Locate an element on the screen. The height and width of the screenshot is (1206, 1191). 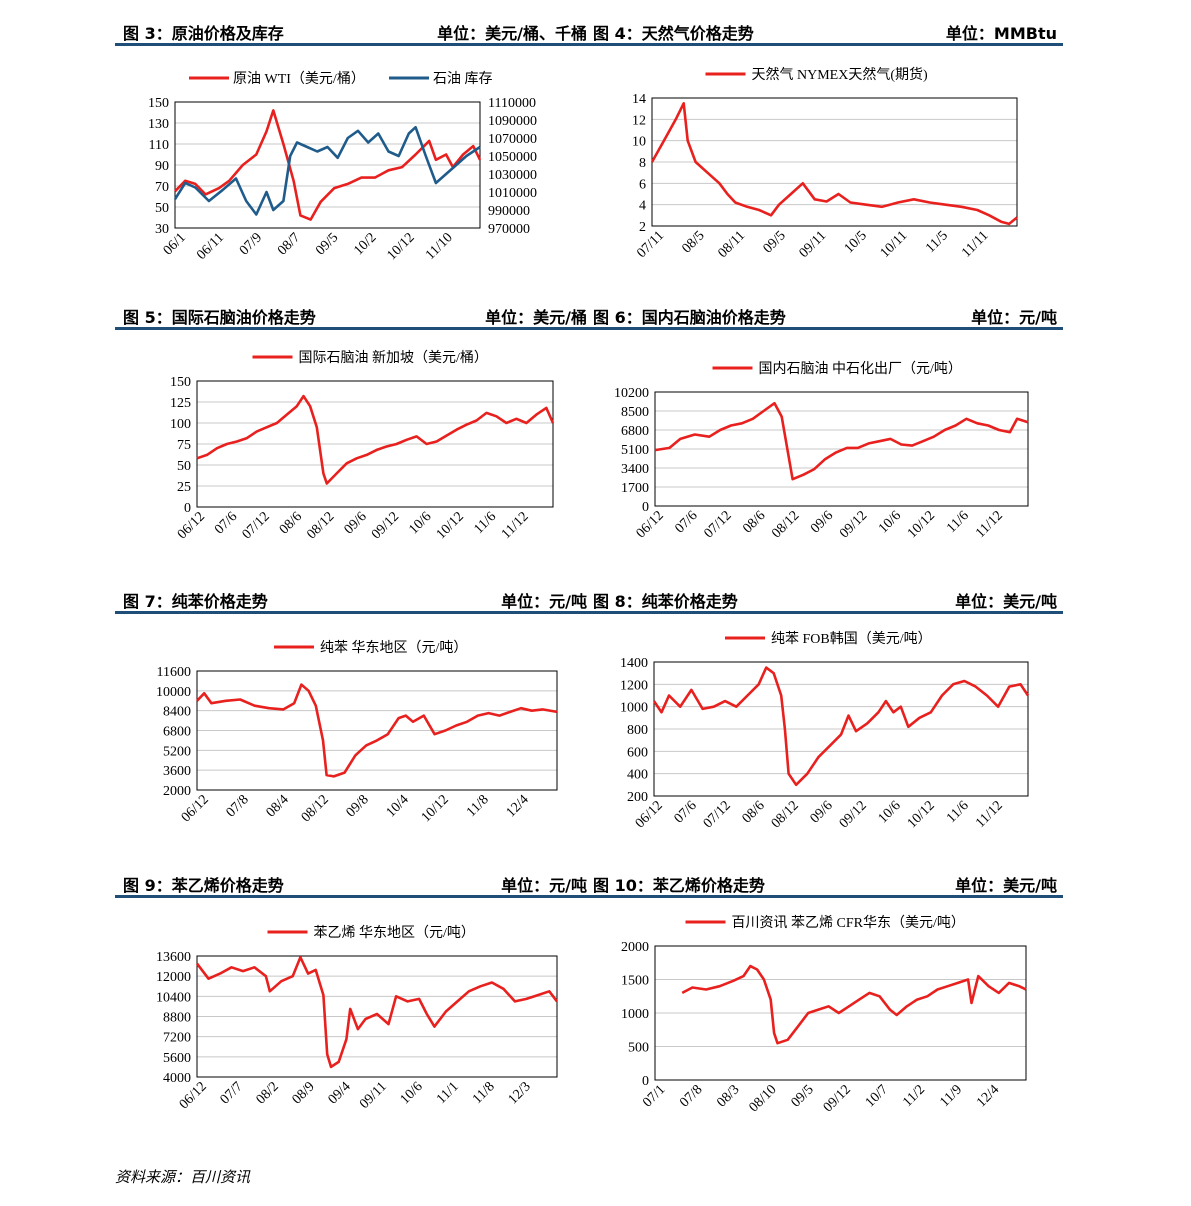
panel-title: 图 7：纯苯价格走势 is located at coordinates (195, 601).